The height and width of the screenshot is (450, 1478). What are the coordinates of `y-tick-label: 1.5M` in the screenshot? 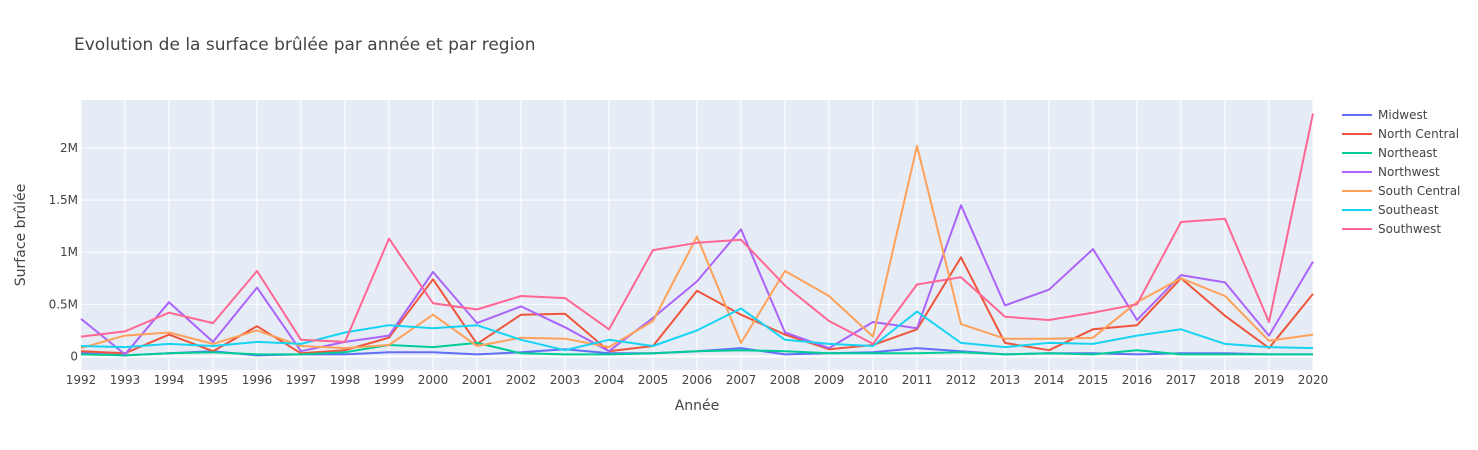 It's located at (63, 200).